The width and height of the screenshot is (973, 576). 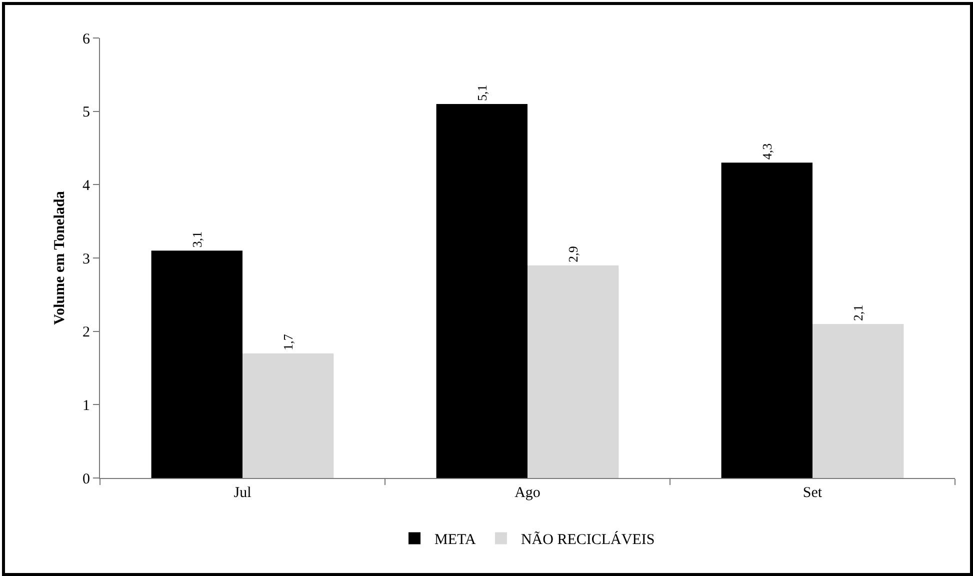 What do you see at coordinates (243, 493) in the screenshot?
I see `x-tick-label: Jul` at bounding box center [243, 493].